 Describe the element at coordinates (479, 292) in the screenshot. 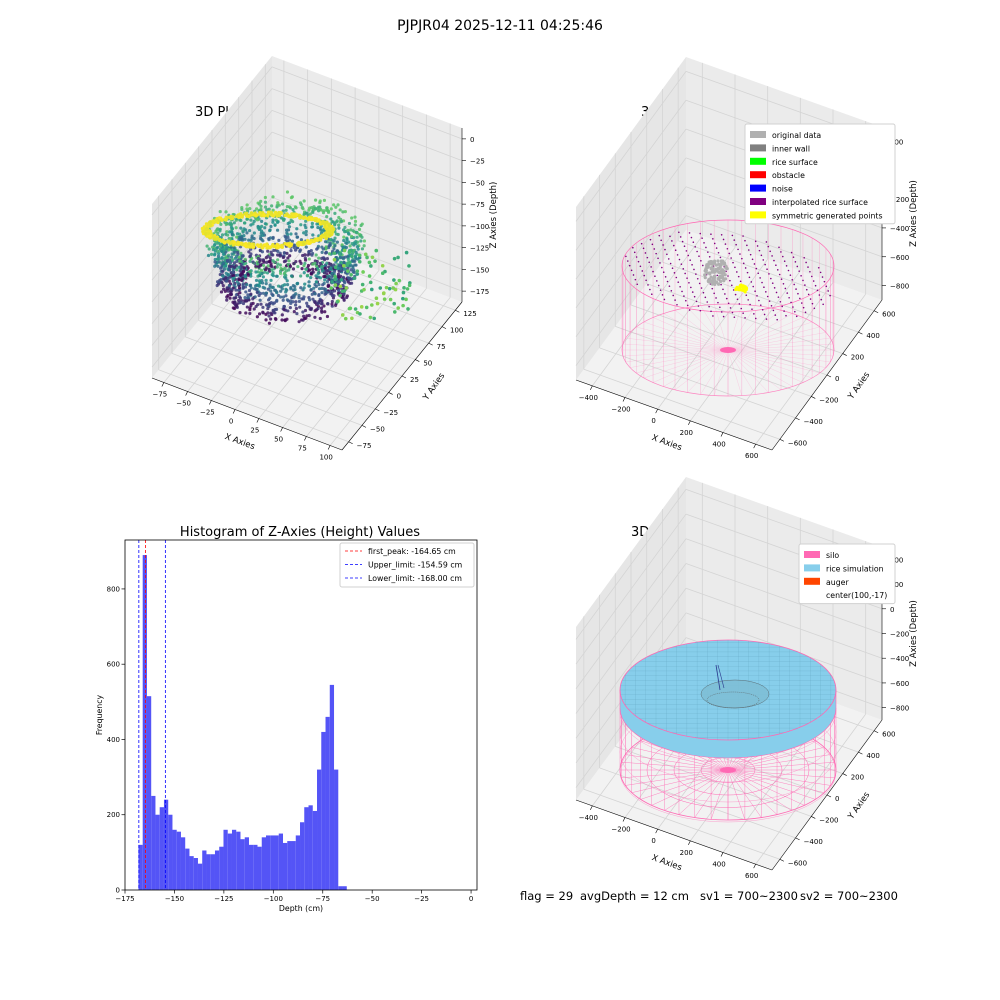

I see `raw-z-tick-label: −175` at that location.